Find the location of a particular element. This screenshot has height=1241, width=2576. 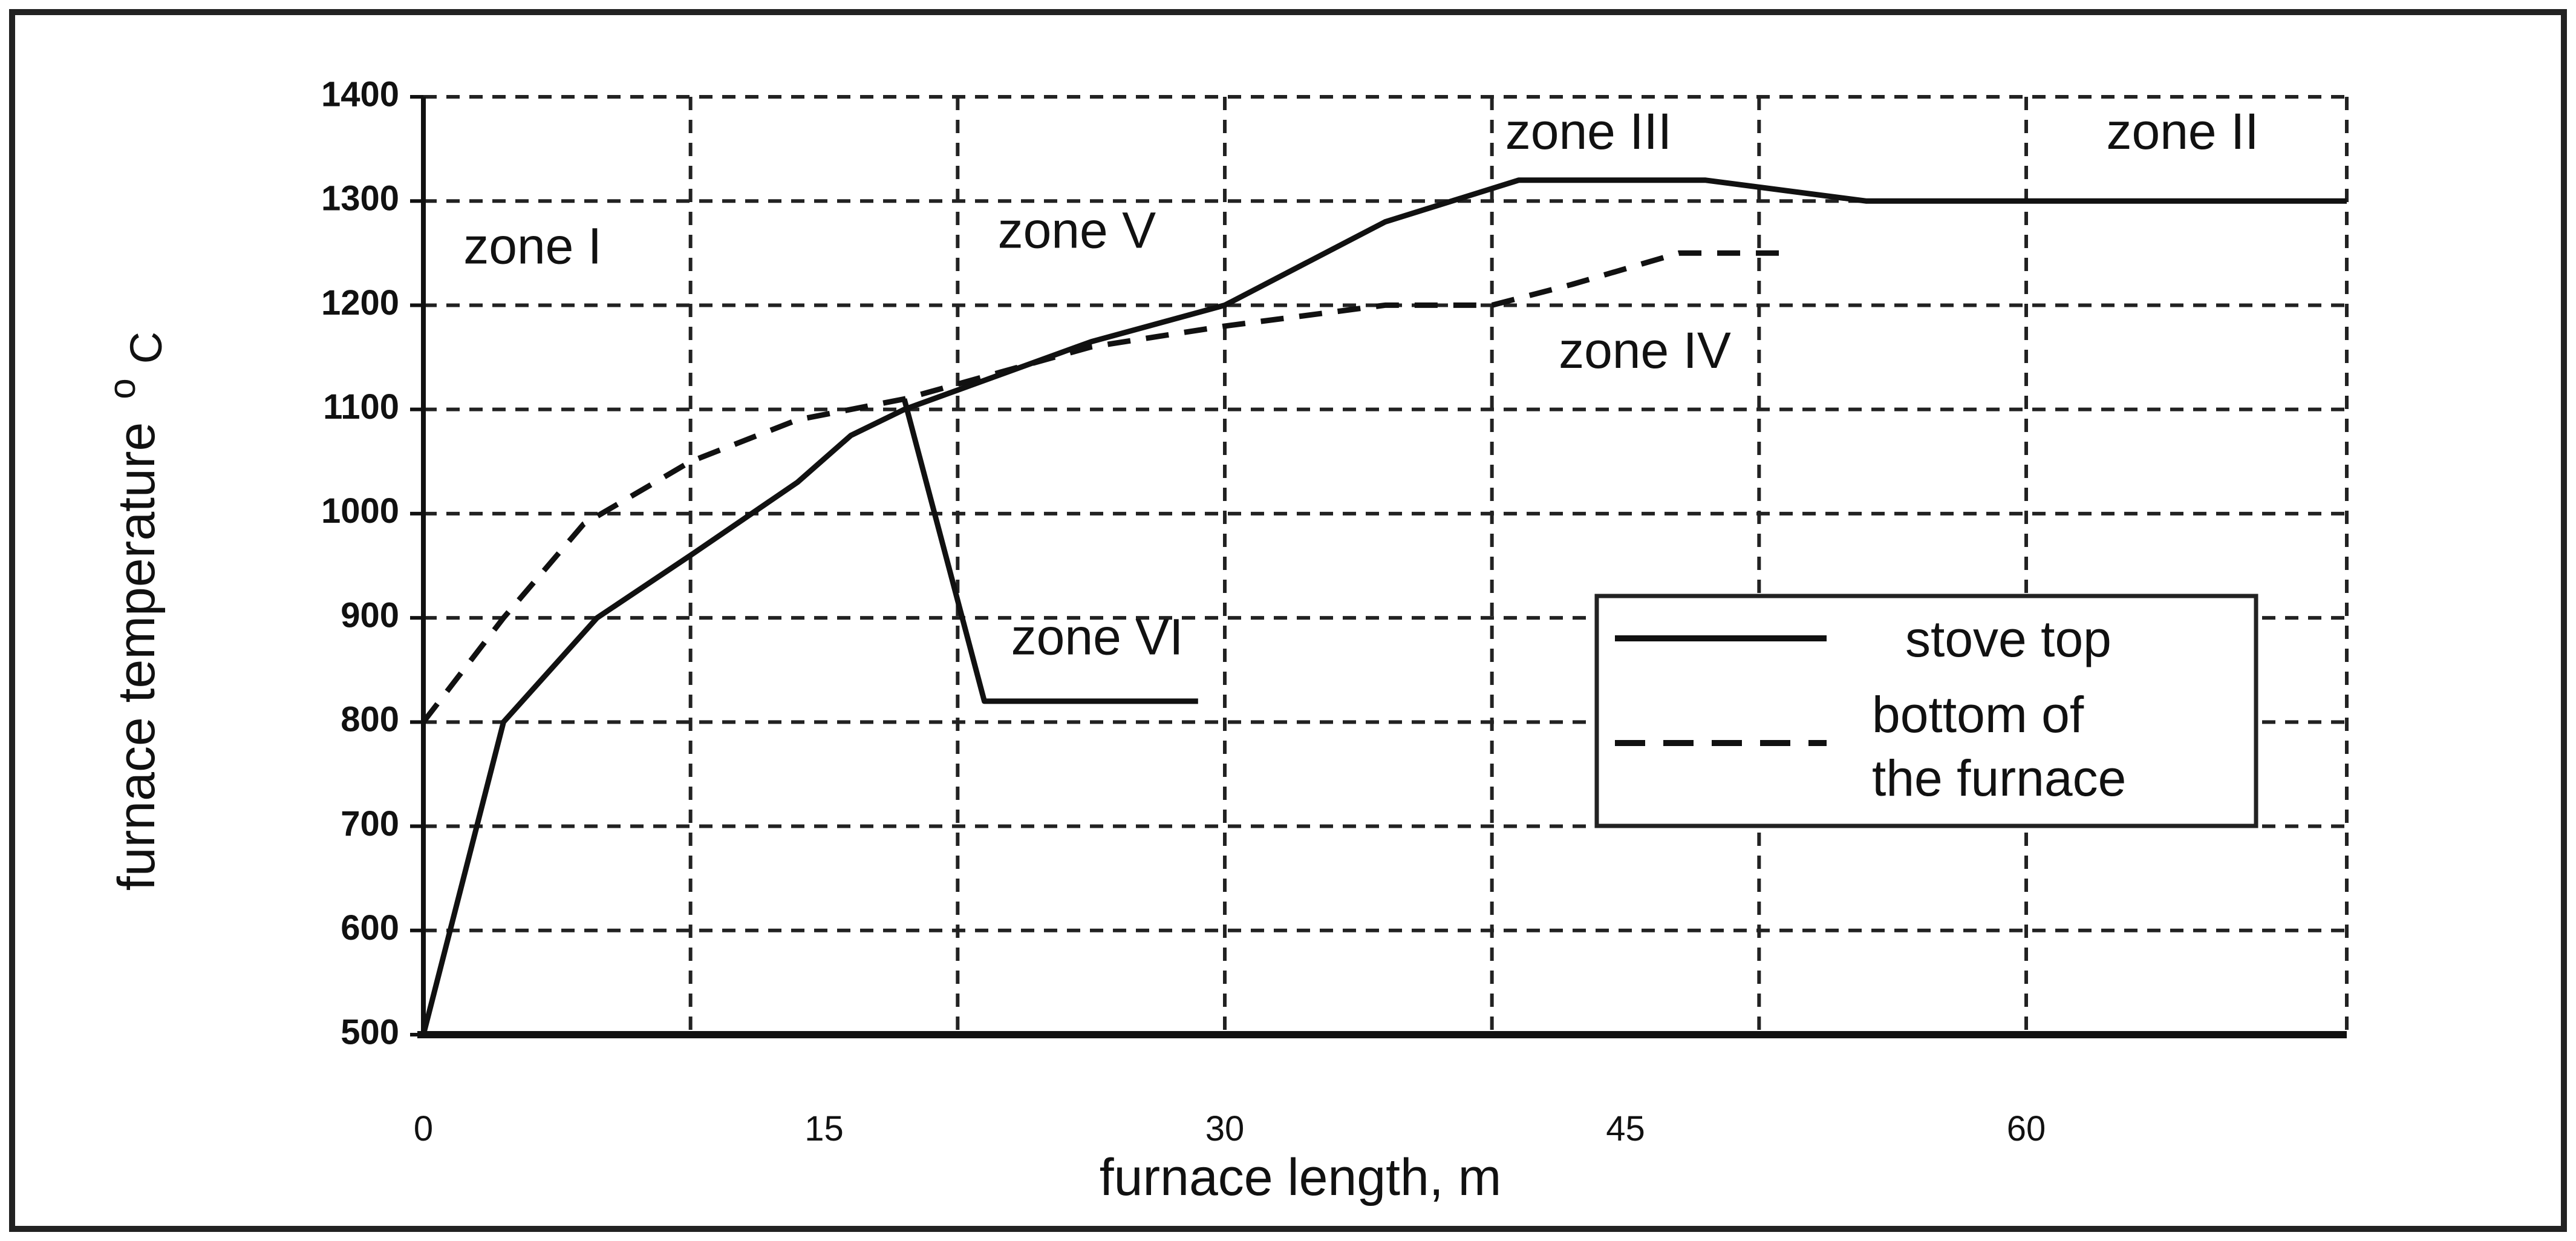

x-tick-label: 60 is located at coordinates (2026, 1128).